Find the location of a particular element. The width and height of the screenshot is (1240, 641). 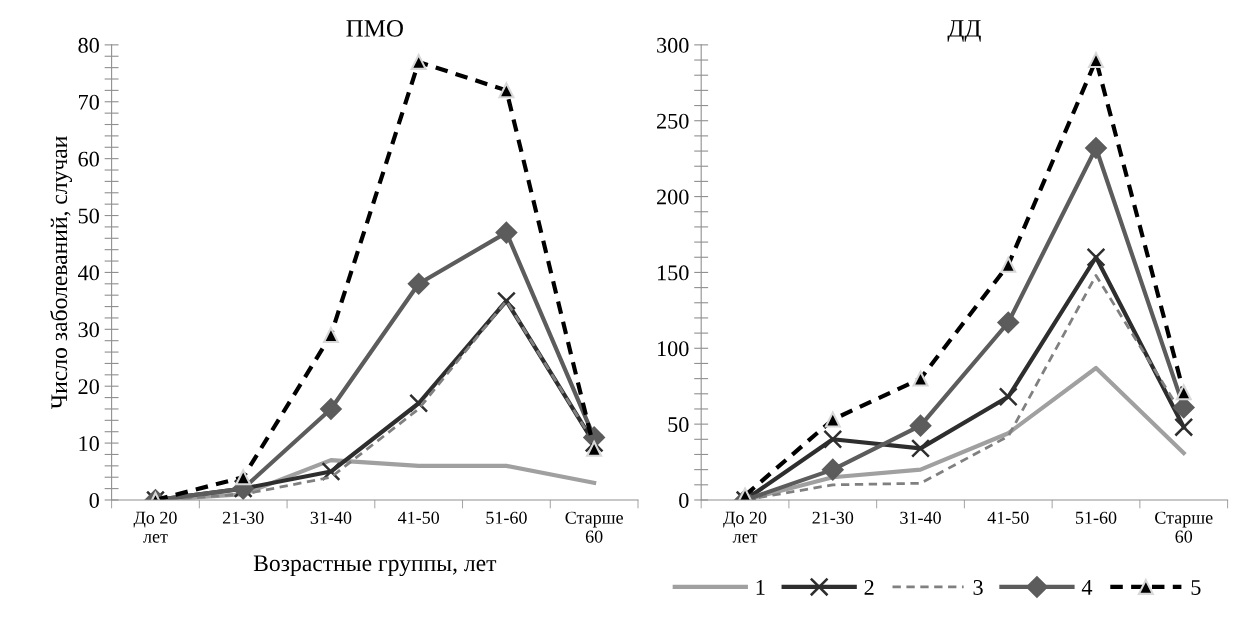

chart-title: ДД is located at coordinates (964, 31).